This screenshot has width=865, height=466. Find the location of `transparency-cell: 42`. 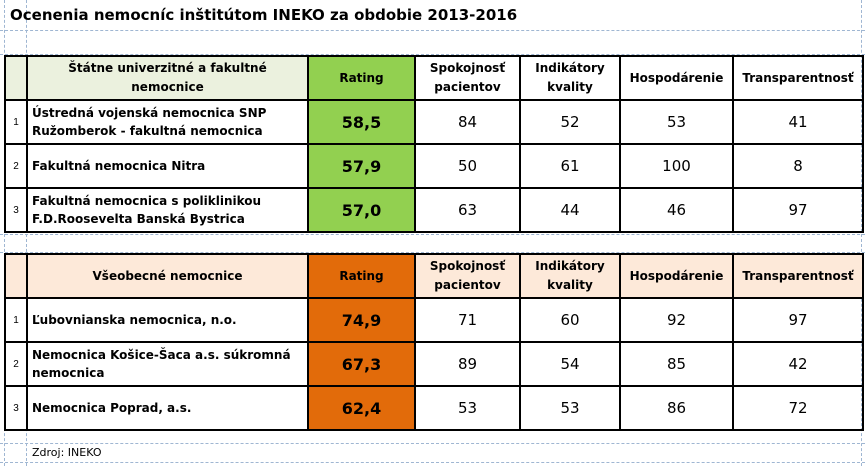

transparency-cell: 42 is located at coordinates (798, 364).